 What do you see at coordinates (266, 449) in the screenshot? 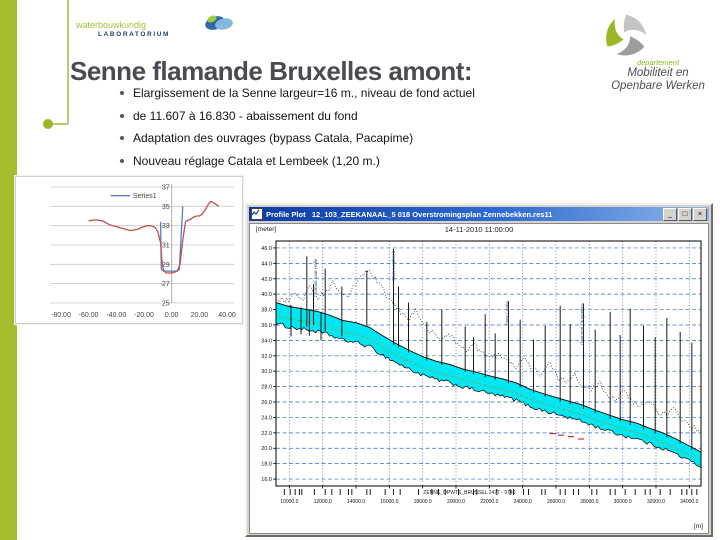
I see `svg-text: 20.0` at bounding box center [266, 449].